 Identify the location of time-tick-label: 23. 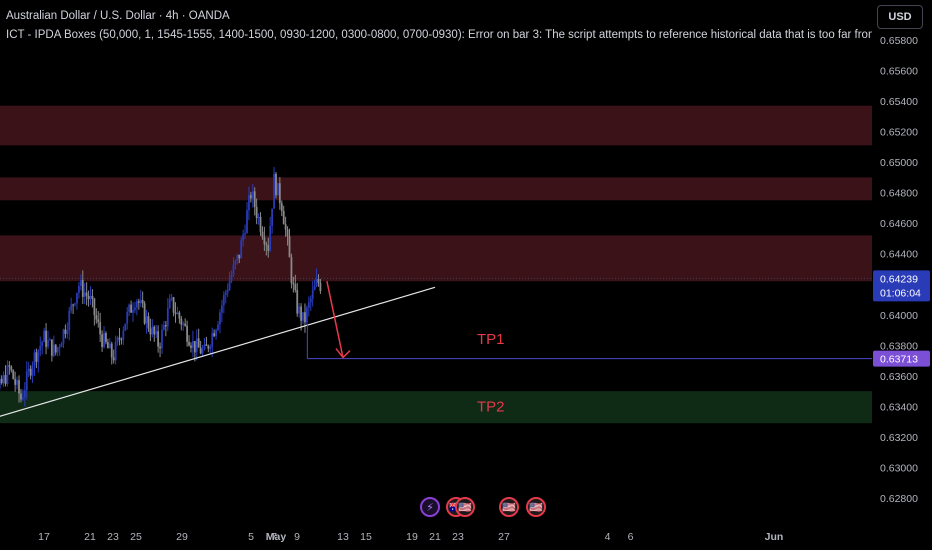
(458, 537).